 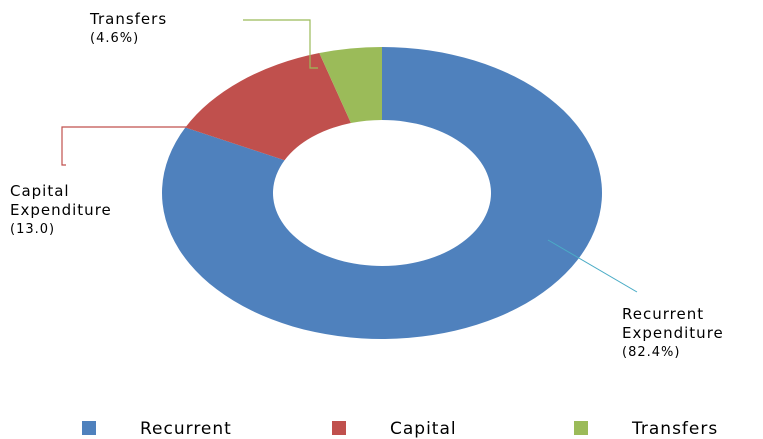 I want to click on data-label: Recurrent Expenditure (82.4%), so click(x=692, y=333).